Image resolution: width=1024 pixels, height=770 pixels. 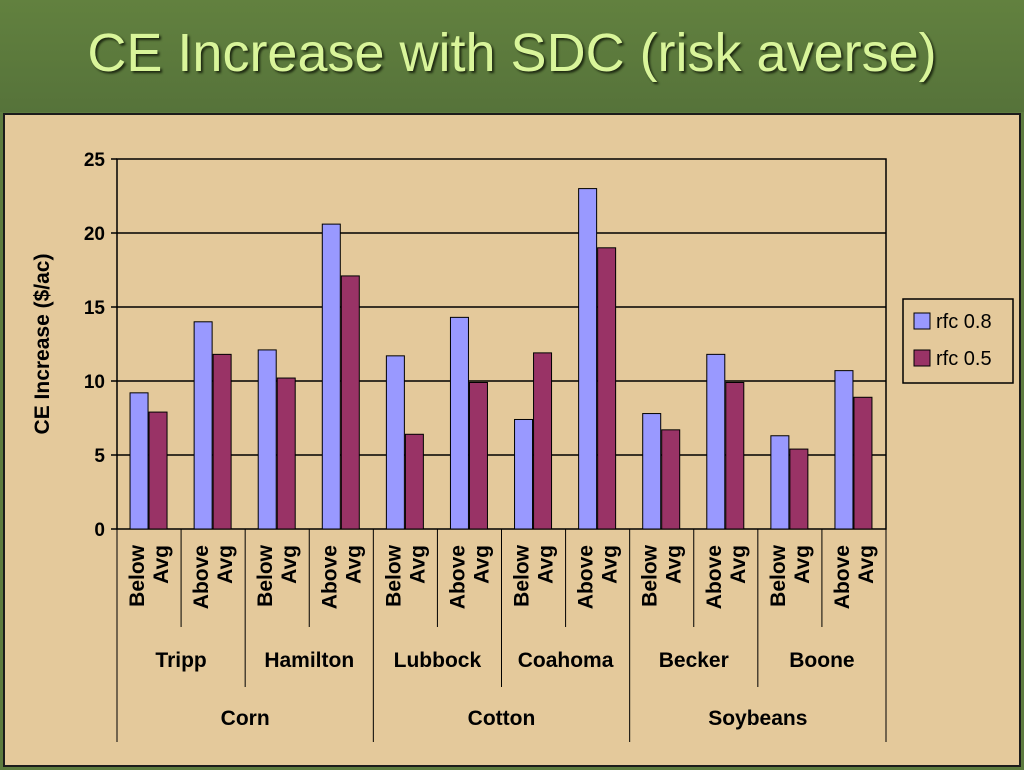 What do you see at coordinates (964, 359) in the screenshot?
I see `legend-label: rfc 0.5` at bounding box center [964, 359].